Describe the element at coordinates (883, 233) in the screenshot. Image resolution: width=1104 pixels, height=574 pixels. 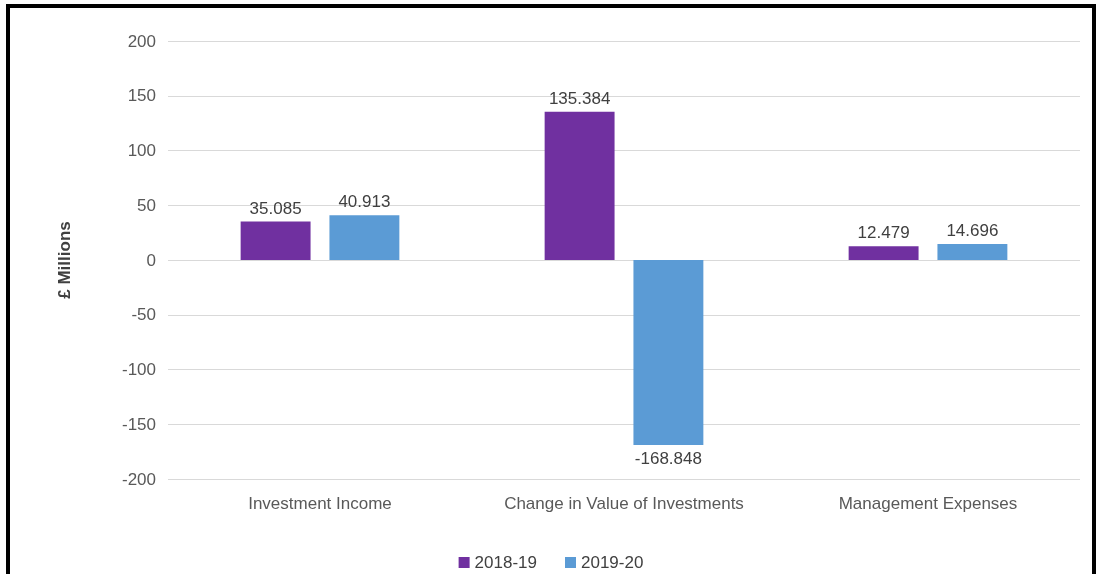
I see `data-label: 12.479` at that location.